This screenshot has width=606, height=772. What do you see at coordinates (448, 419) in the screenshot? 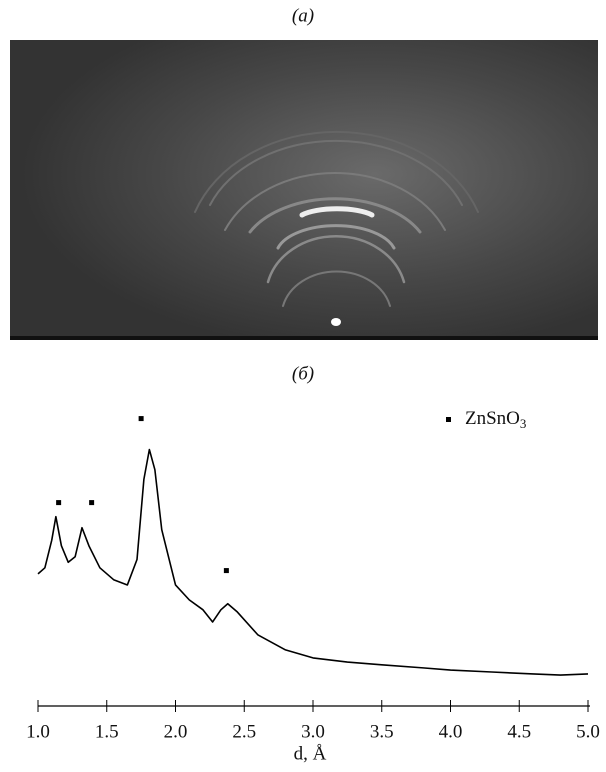
I see `legend-marker` at bounding box center [448, 419].